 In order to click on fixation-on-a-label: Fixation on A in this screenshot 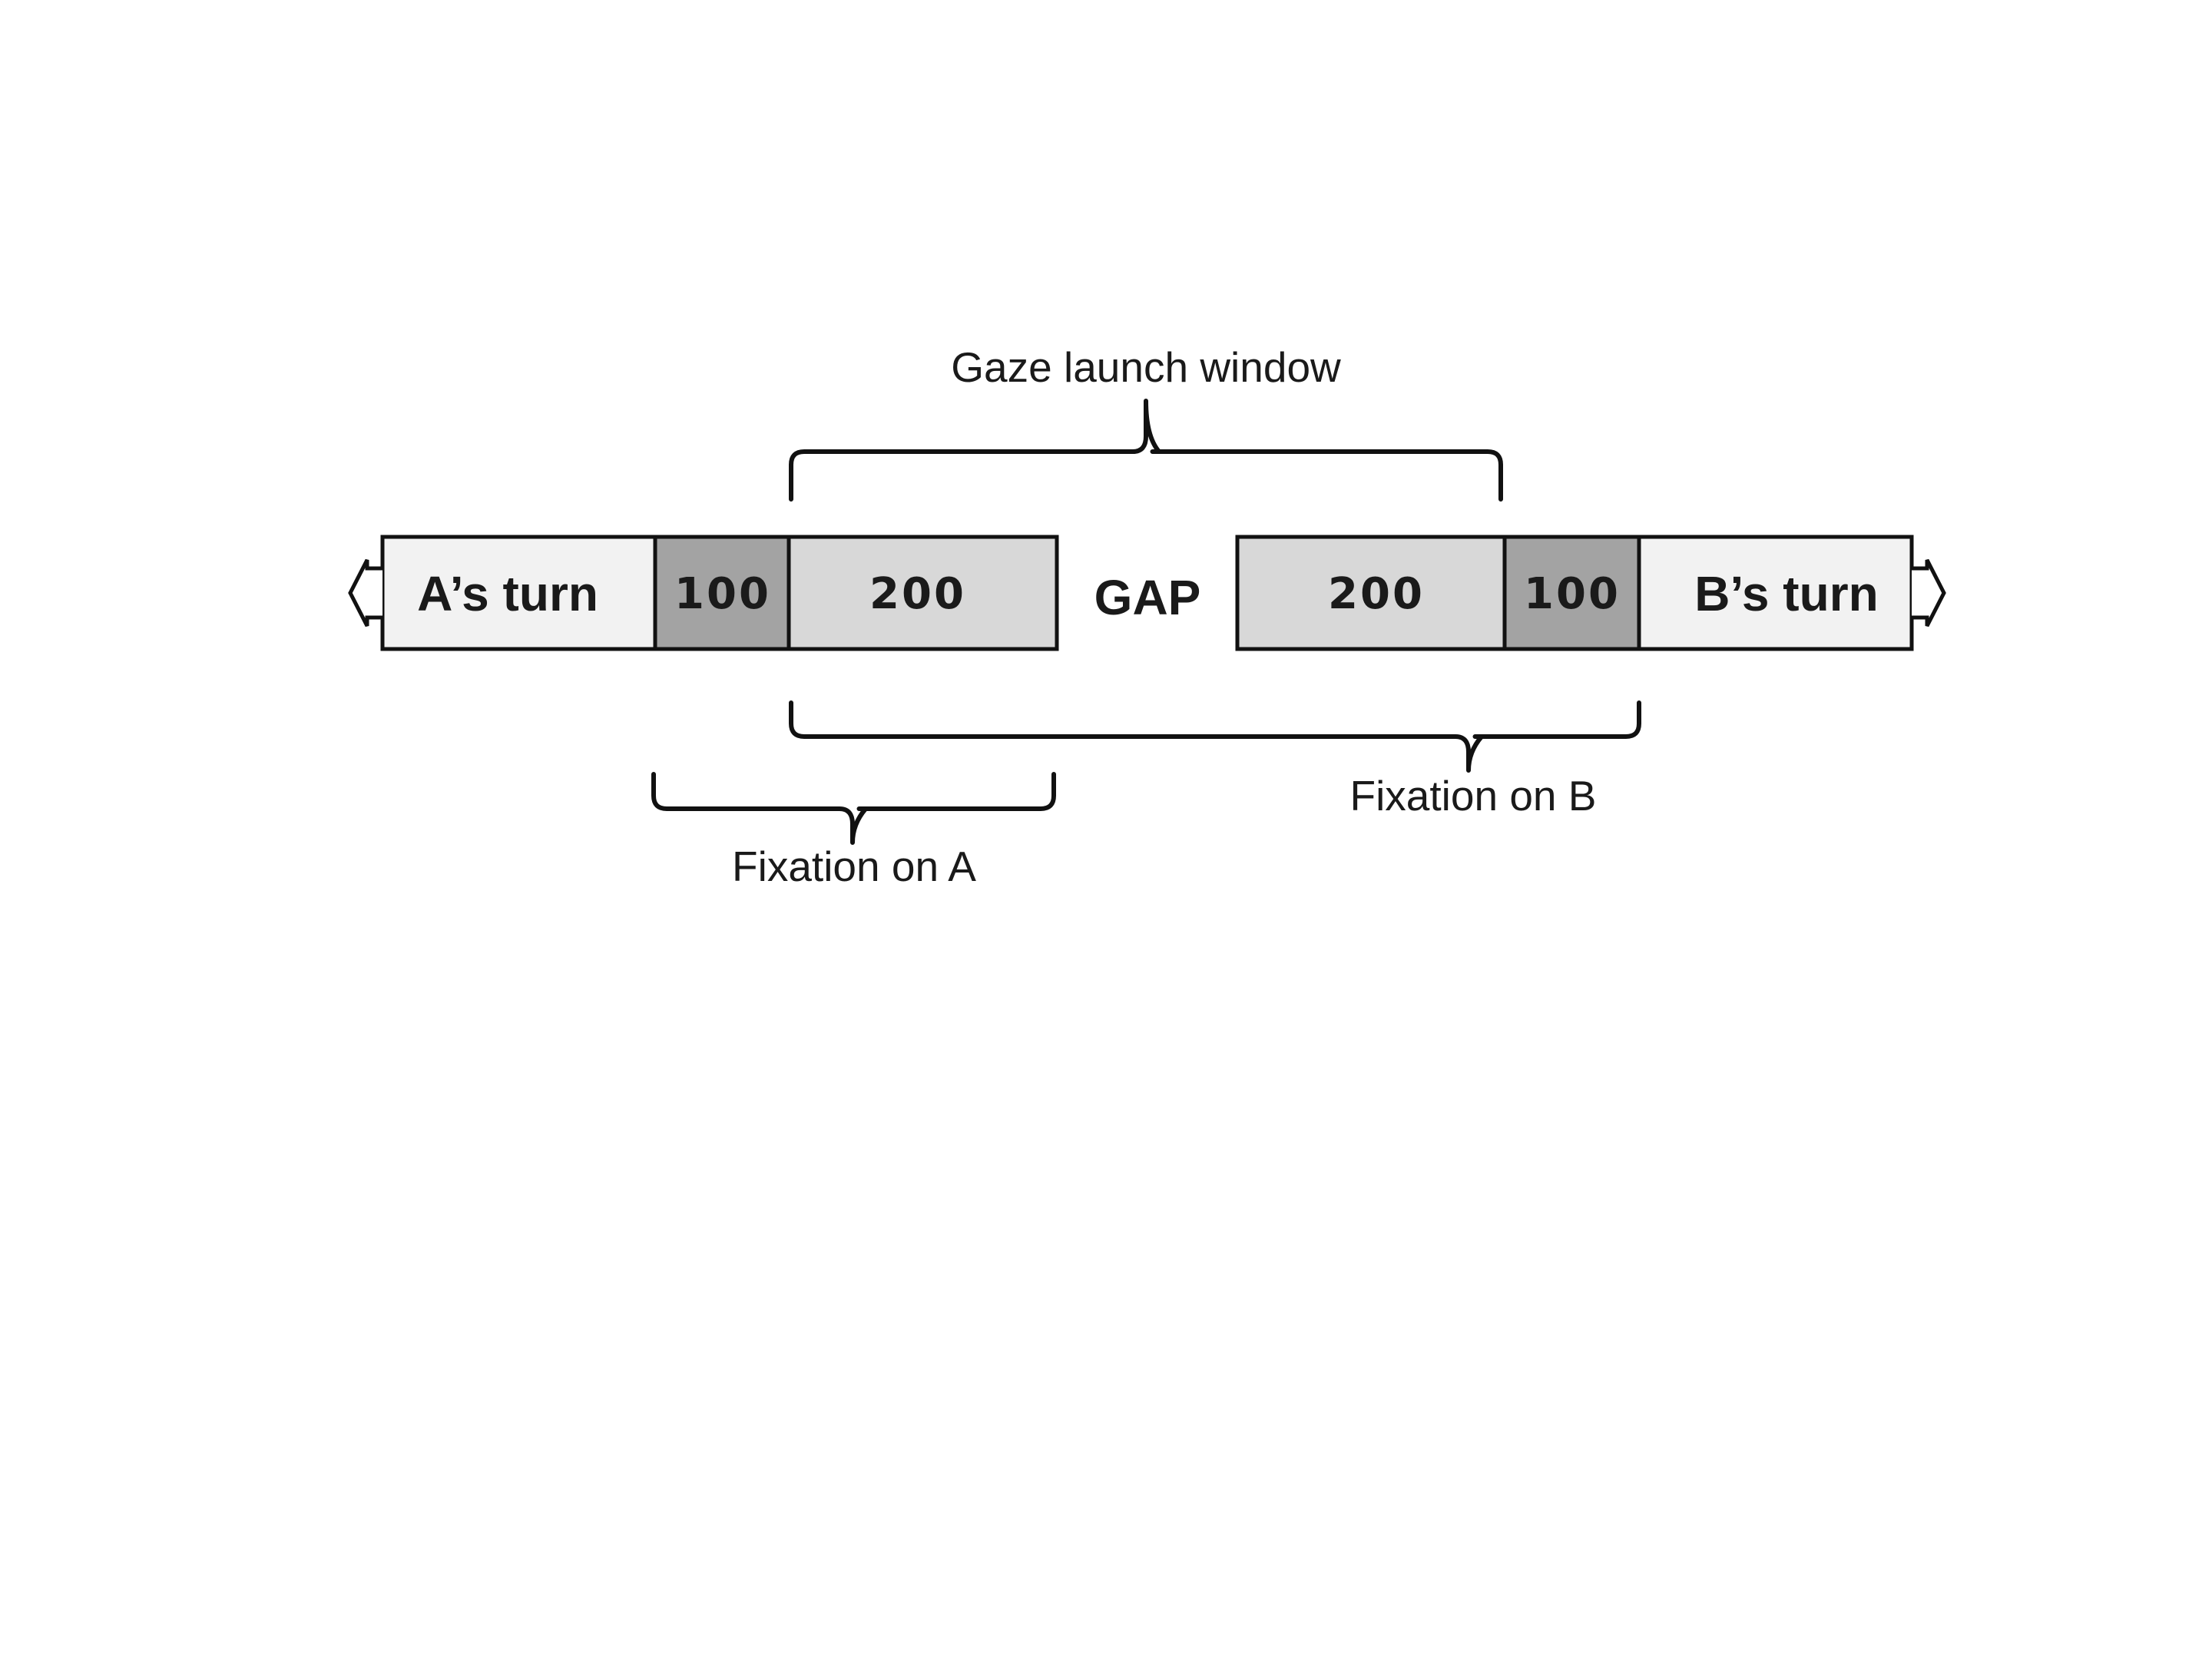, I will do `click(854, 866)`.